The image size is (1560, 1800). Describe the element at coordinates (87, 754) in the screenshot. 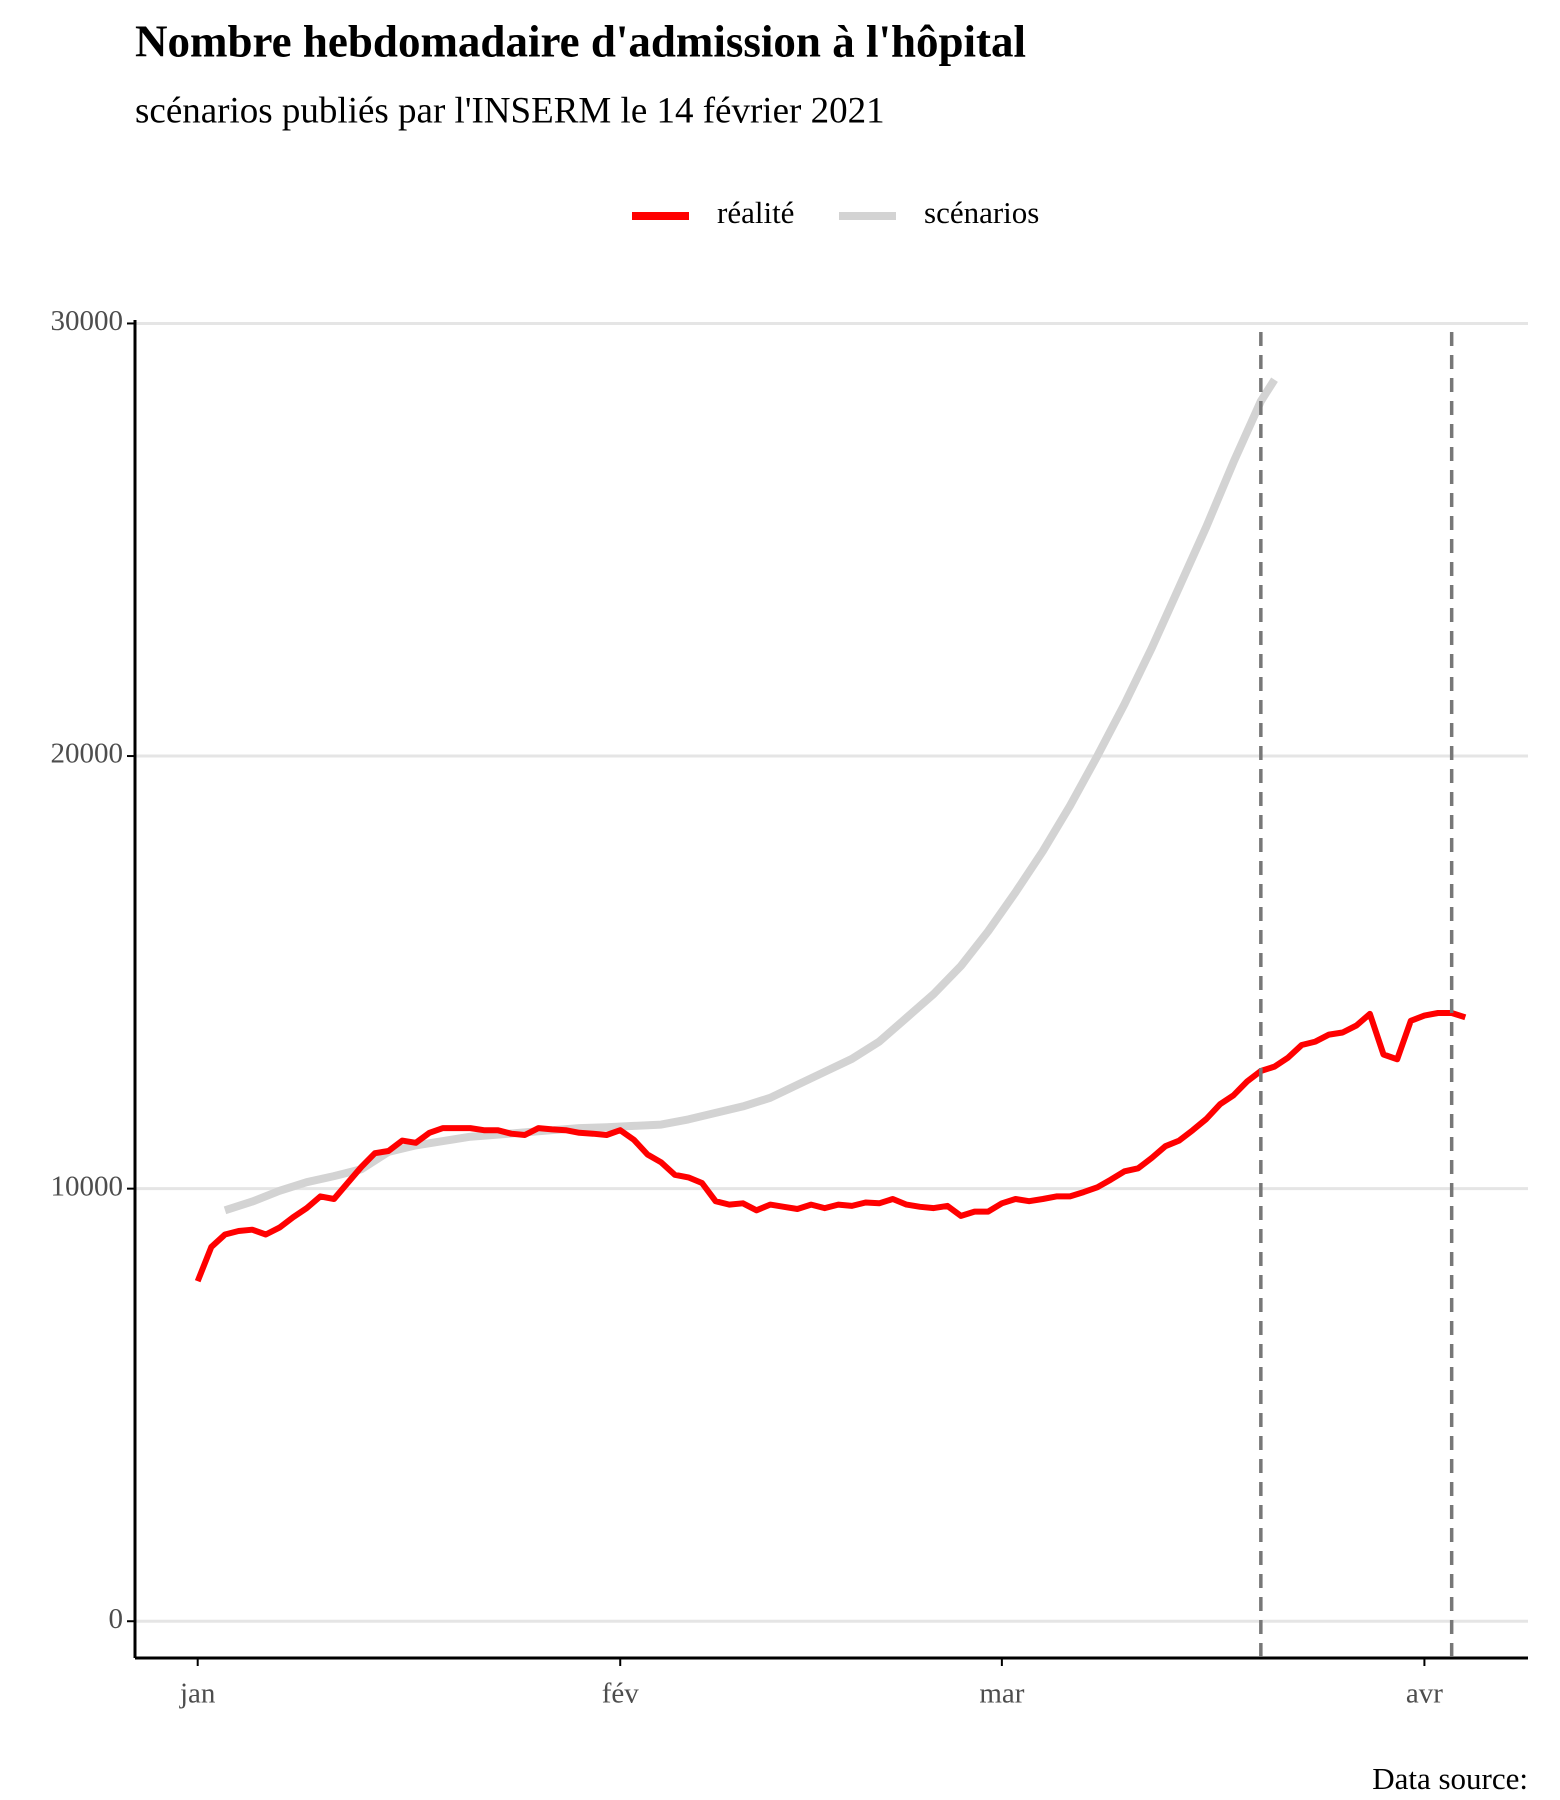

I see `y-tick-label: 20000` at that location.